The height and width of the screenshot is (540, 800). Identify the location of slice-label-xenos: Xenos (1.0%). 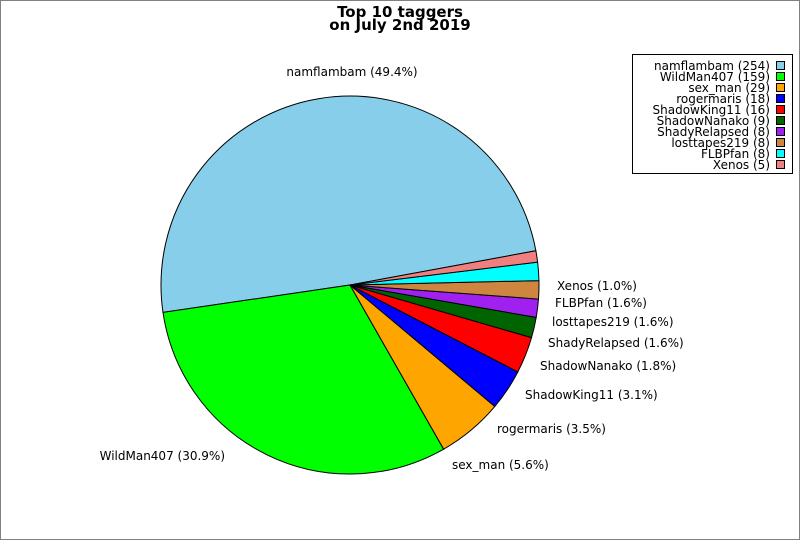
(597, 286).